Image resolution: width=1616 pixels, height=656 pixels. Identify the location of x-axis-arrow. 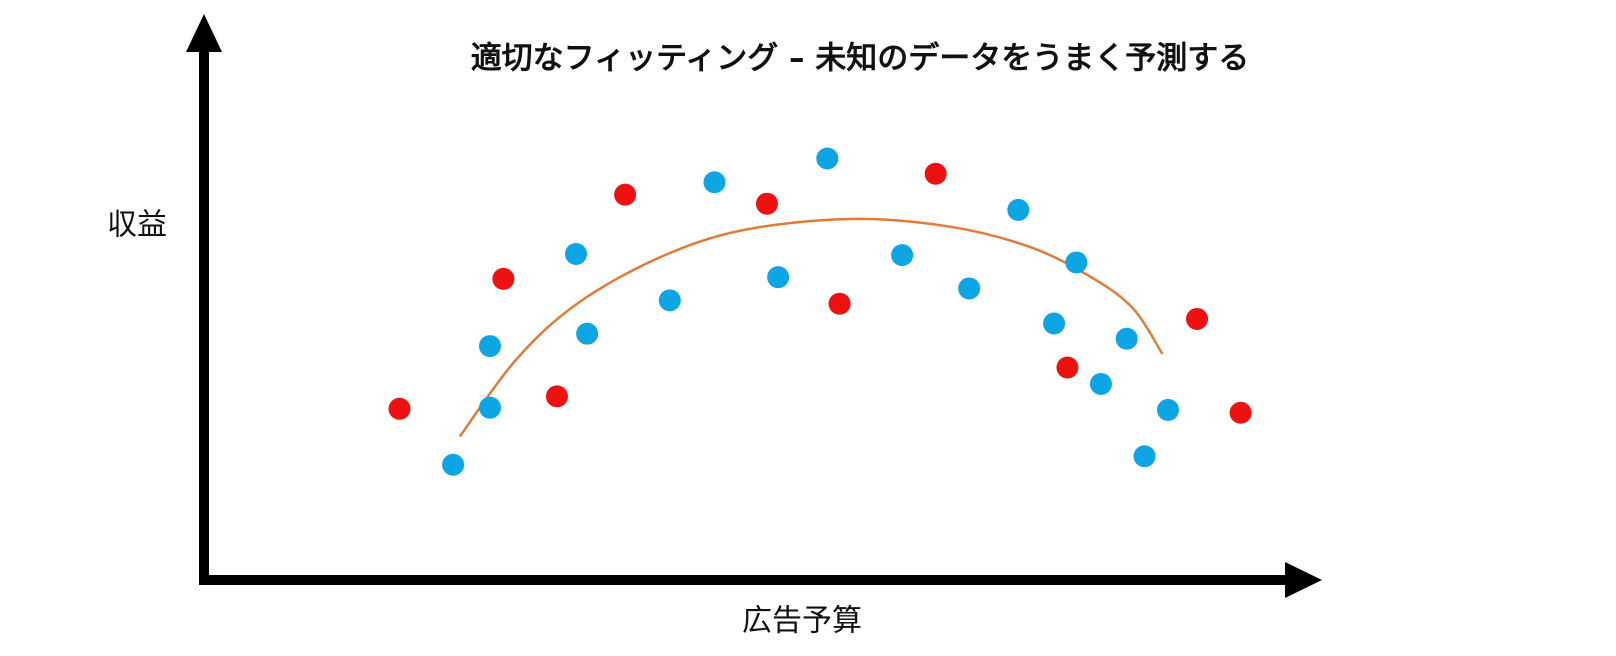
(1303, 580).